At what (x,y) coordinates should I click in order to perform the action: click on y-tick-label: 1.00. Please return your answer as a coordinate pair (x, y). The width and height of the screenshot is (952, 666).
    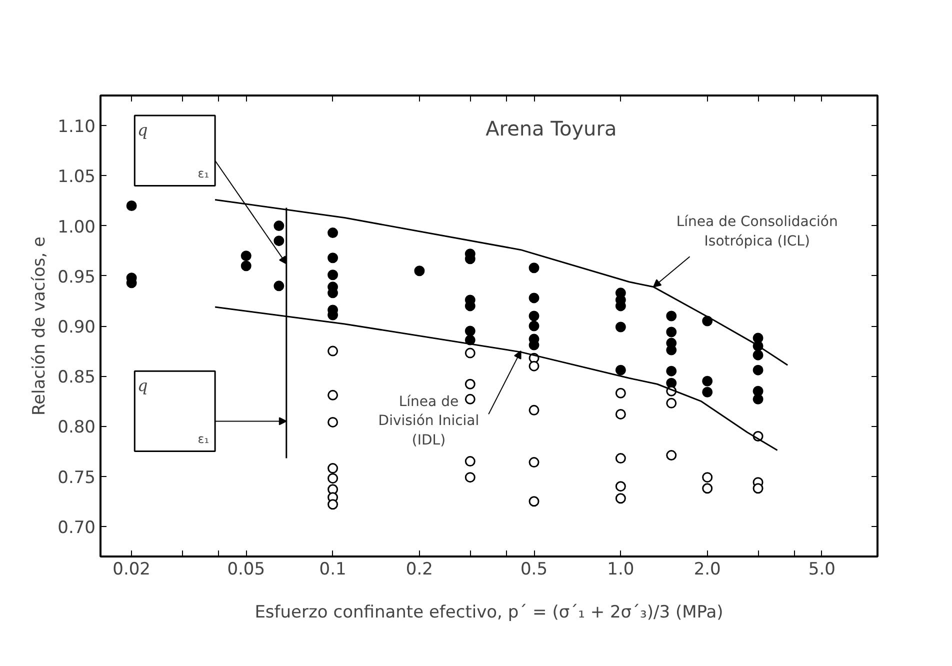
    Looking at the image, I should click on (77, 227).